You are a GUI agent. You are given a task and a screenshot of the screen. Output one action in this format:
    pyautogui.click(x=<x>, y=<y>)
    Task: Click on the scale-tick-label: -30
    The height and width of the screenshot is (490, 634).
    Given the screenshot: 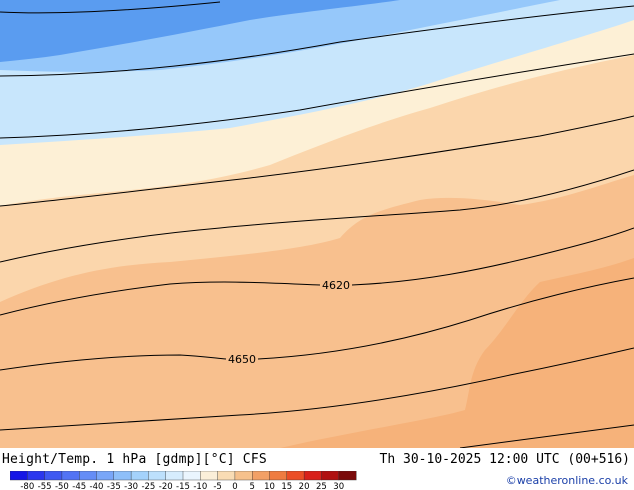 What is the action you would take?
    pyautogui.click(x=131, y=486)
    